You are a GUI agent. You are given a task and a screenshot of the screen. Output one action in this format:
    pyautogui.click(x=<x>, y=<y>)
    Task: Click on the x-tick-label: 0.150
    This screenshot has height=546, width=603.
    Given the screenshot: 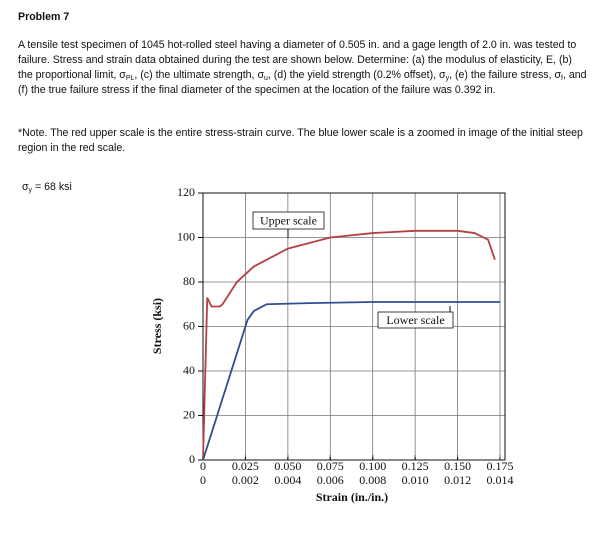 What is the action you would take?
    pyautogui.click(x=457, y=466)
    